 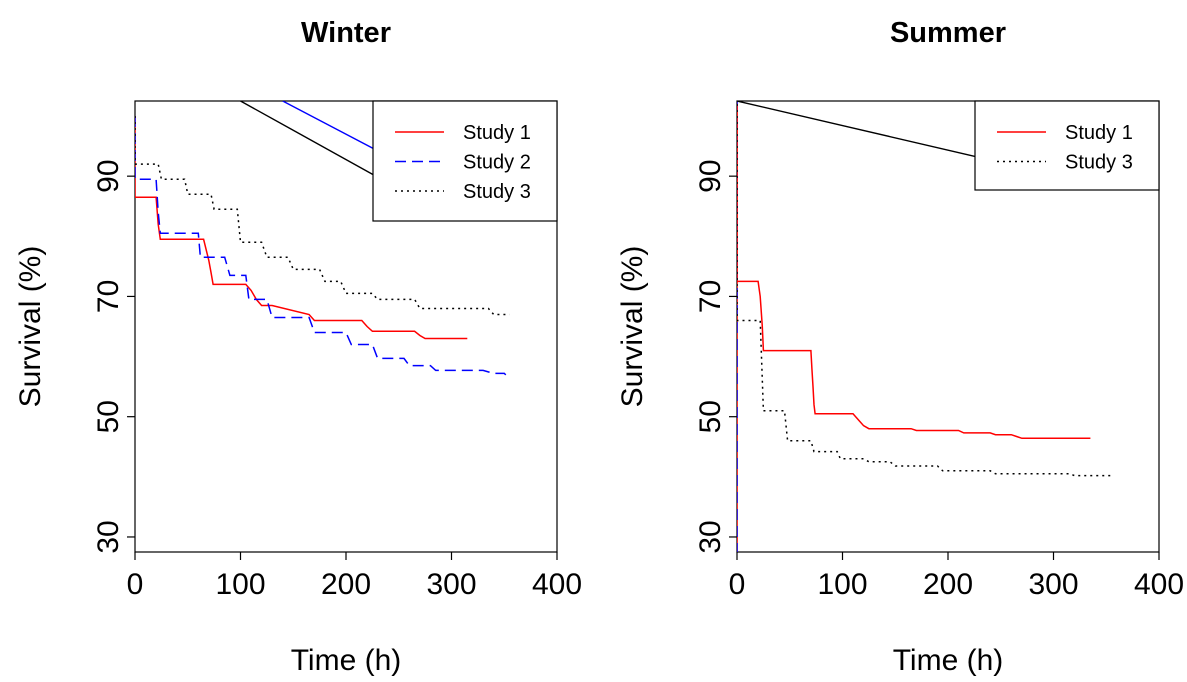 What do you see at coordinates (948, 33) in the screenshot?
I see `summer-title: Summer` at bounding box center [948, 33].